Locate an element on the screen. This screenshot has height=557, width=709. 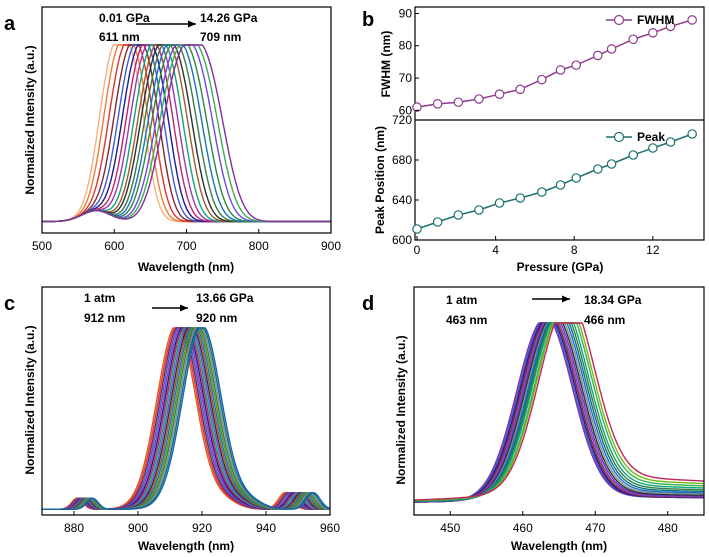
panel-letter-a: a is located at coordinates (10, 24).